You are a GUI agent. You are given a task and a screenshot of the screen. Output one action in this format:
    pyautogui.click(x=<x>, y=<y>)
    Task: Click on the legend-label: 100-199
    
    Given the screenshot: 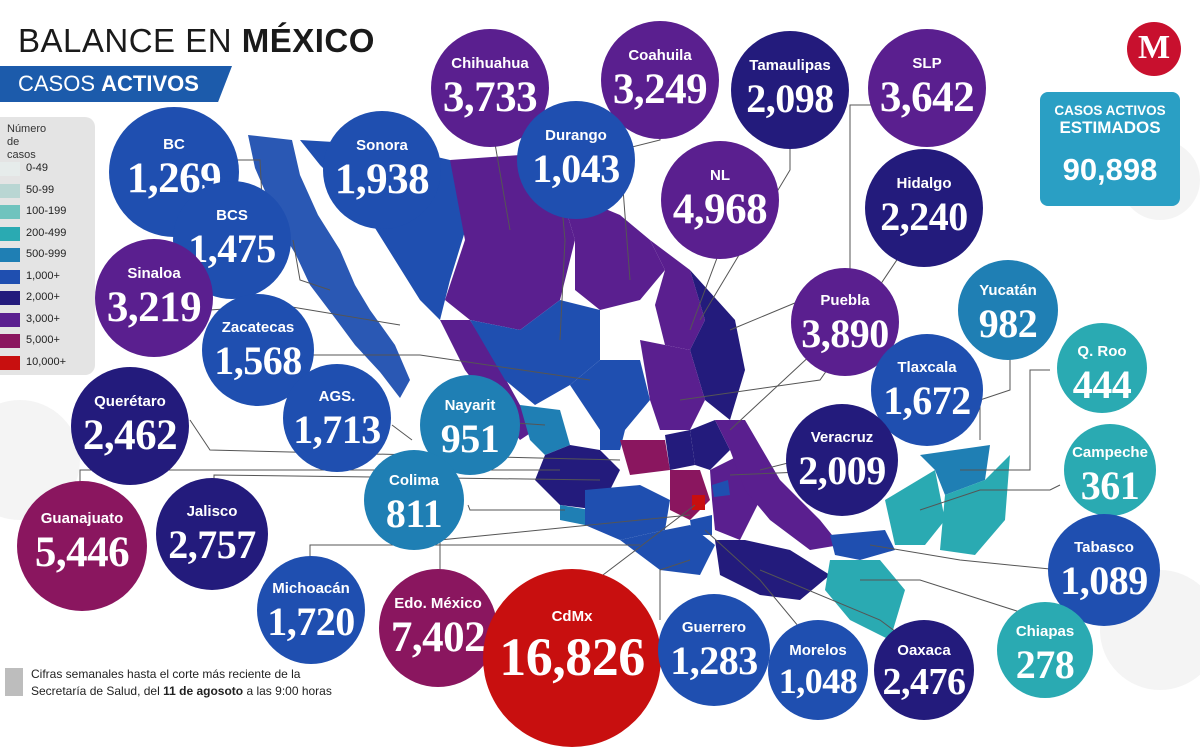 What is the action you would take?
    pyautogui.click(x=46, y=211)
    